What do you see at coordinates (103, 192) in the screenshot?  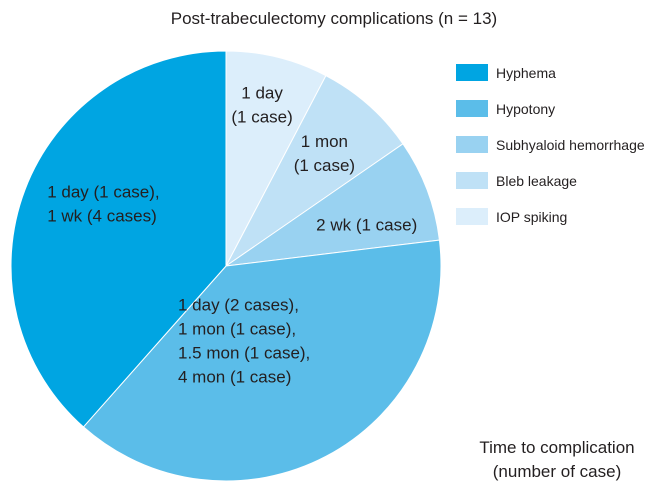 I see `slice-label-line: 1 day (1 case),` at bounding box center [103, 192].